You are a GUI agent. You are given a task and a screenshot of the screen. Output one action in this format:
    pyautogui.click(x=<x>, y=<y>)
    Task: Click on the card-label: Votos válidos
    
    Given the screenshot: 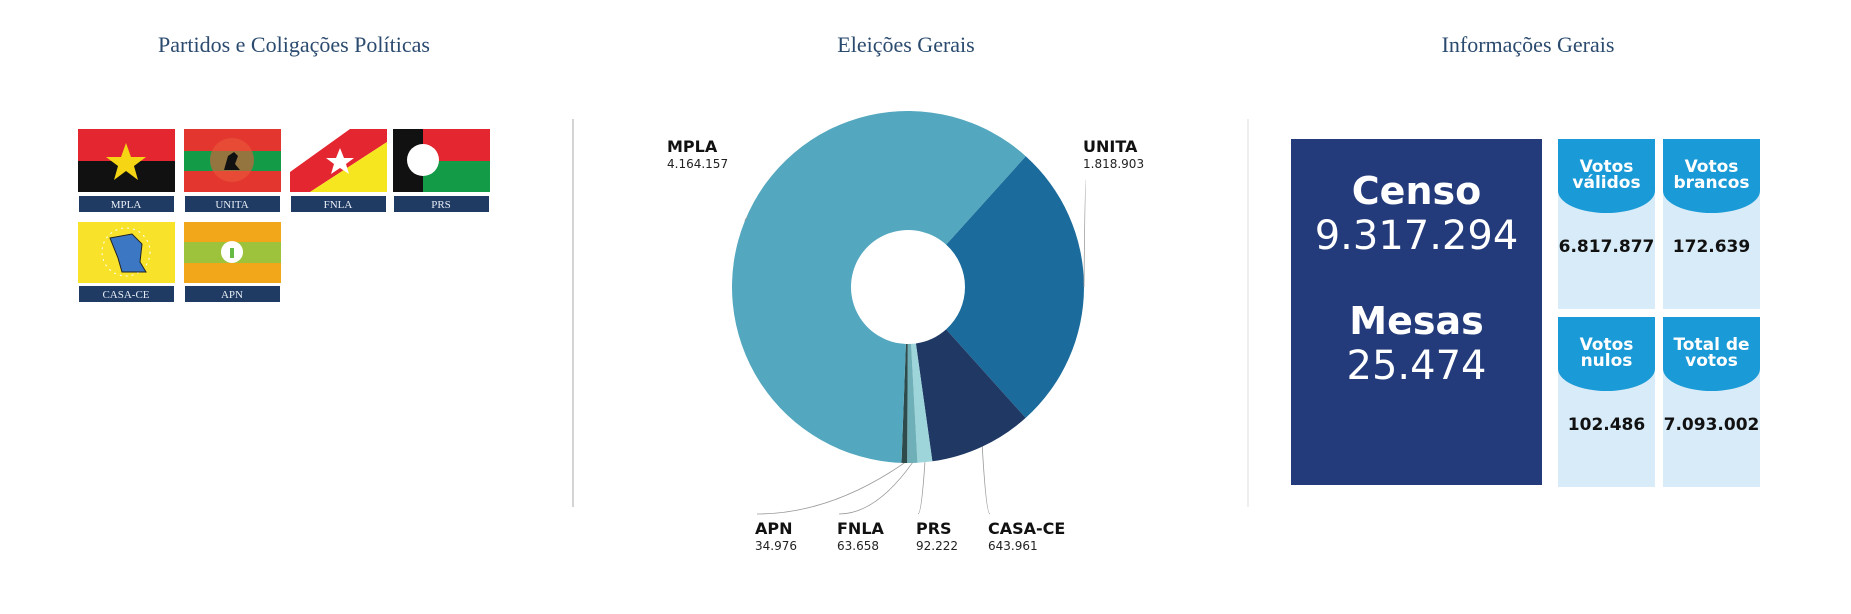 What is the action you would take?
    pyautogui.click(x=1606, y=176)
    